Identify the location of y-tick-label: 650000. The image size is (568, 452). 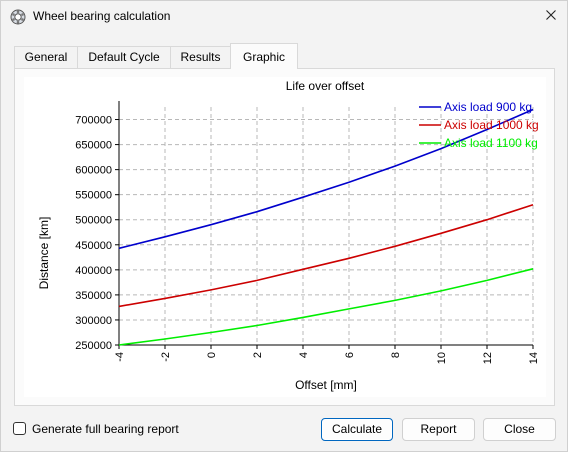
(93, 146).